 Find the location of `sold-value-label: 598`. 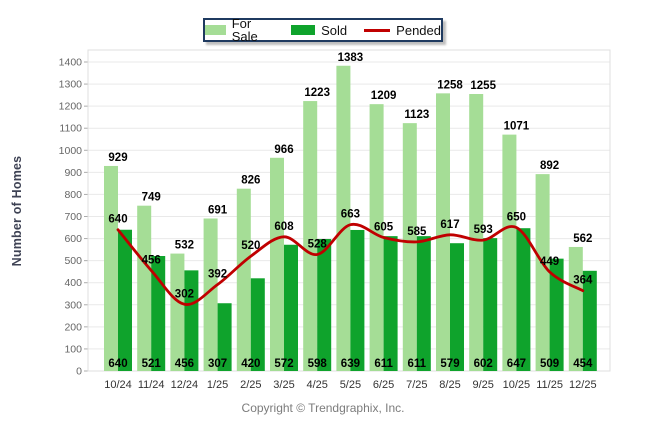

sold-value-label: 598 is located at coordinates (318, 364).